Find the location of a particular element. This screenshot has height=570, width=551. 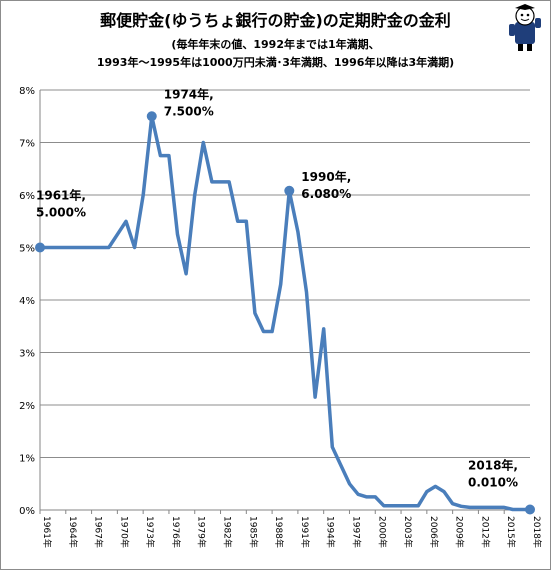

y-tick-label: 0% is located at coordinates (27, 511).